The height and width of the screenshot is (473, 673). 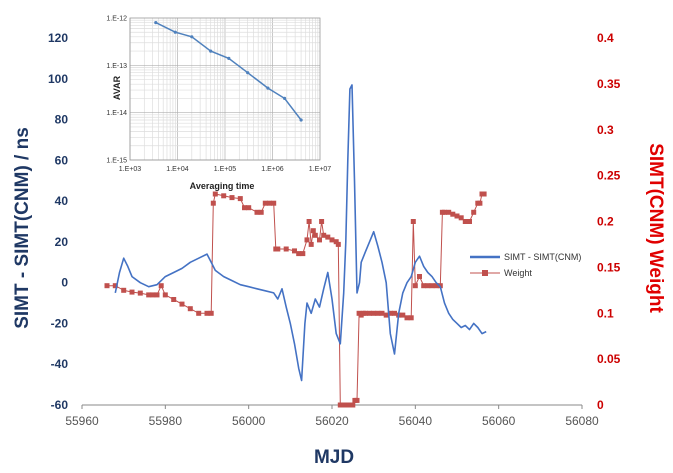 I want to click on legend: SIMT - SIMT(CNM) Weight, so click(x=525, y=265).